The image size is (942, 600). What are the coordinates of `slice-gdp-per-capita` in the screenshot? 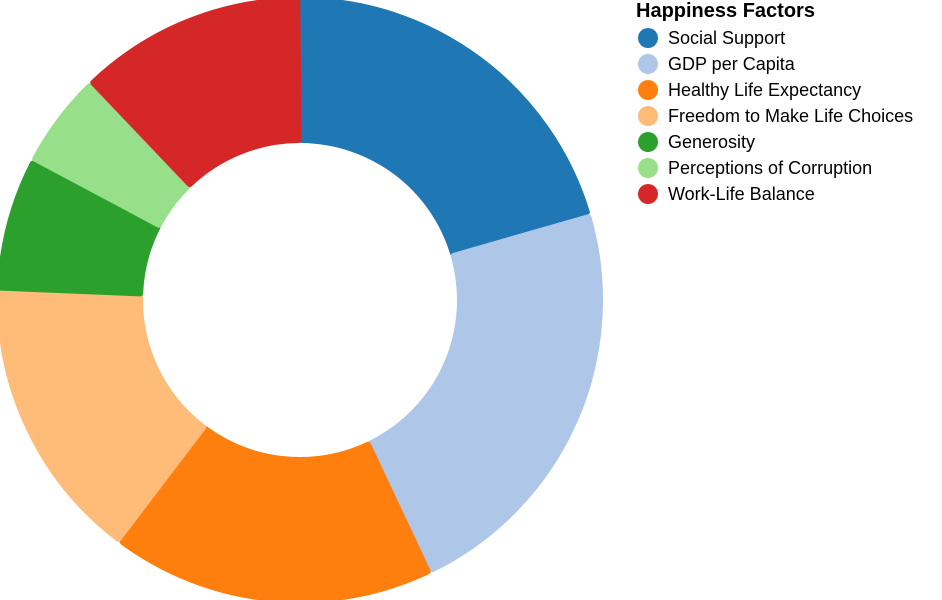 It's located at (485, 393).